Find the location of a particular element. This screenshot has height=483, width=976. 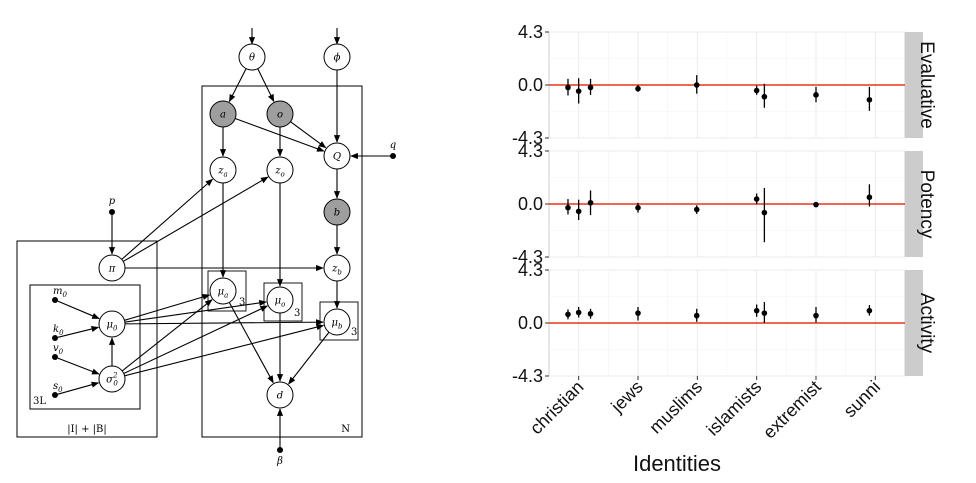

facet-strip-label: Potency is located at coordinates (926, 204).